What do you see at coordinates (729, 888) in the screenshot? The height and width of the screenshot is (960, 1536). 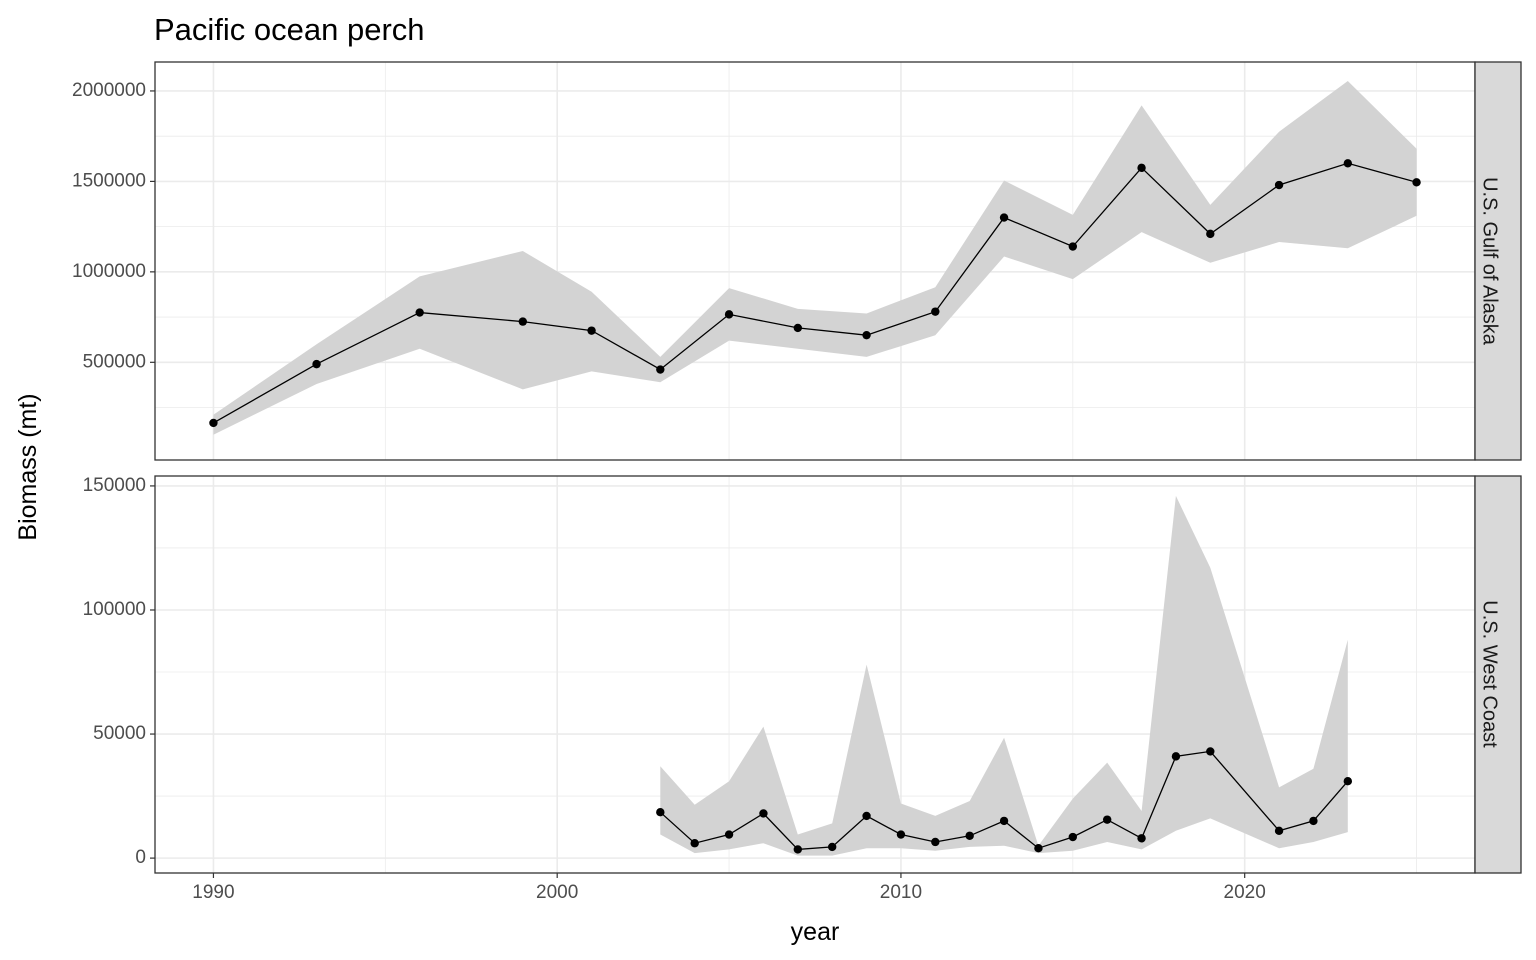 I see `x-axis: 1990 2000 2010 2020` at bounding box center [729, 888].